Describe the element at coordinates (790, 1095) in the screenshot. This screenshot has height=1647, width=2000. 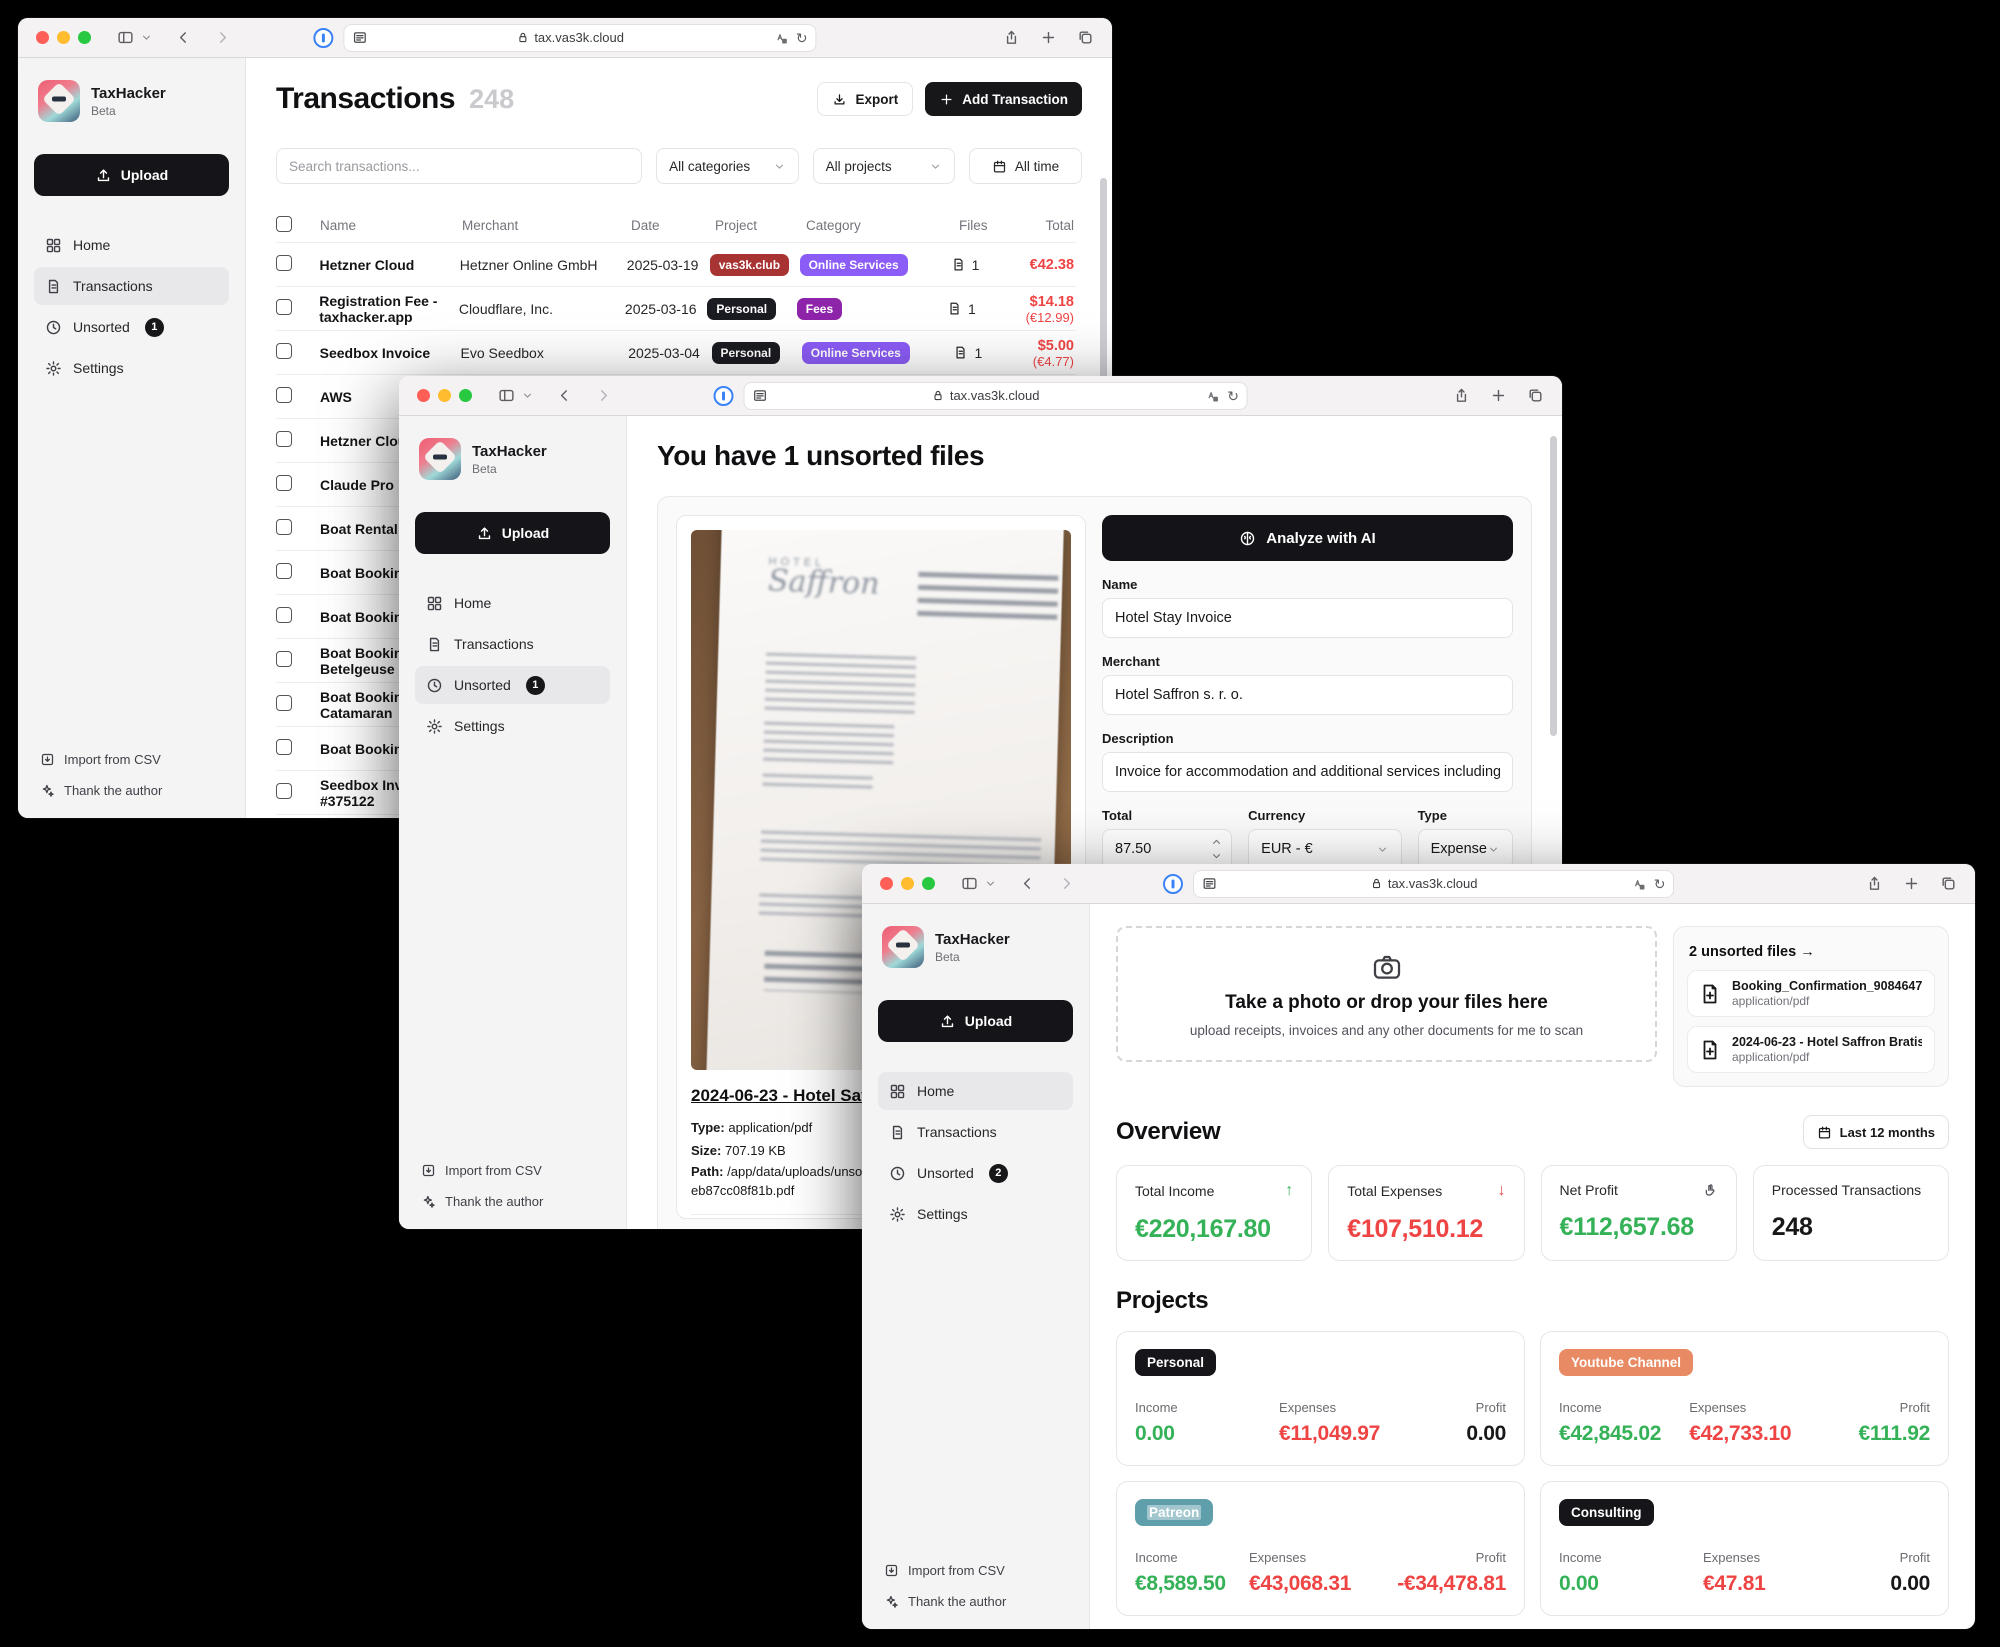
I see `file-title-link: 2024-06-23 - Hotel Saffro` at that location.